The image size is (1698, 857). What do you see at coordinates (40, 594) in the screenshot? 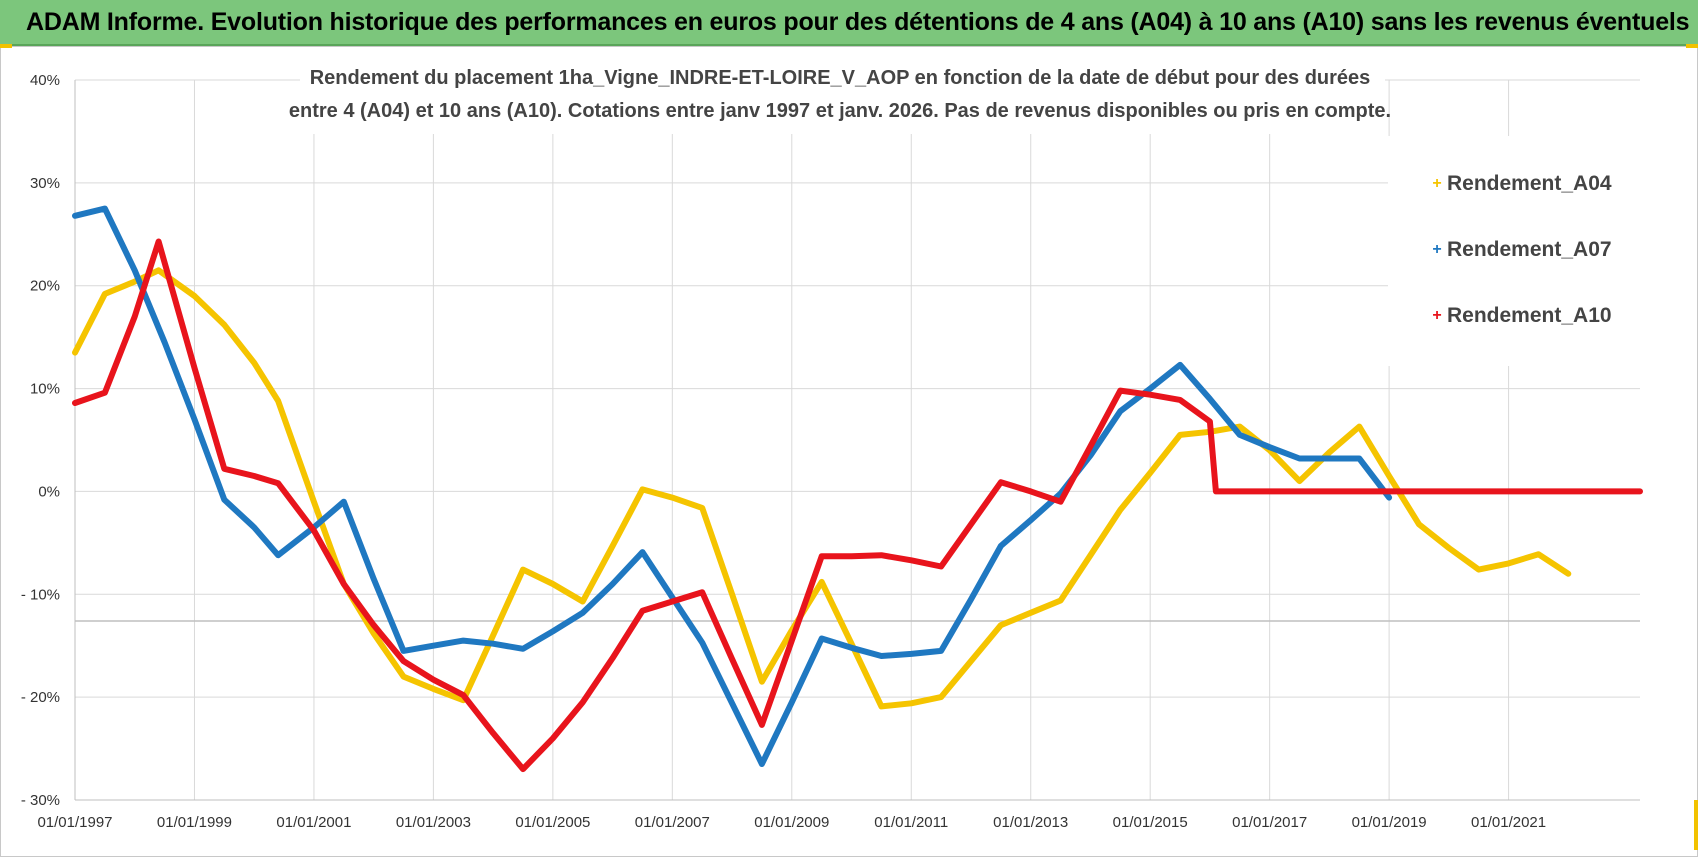
I see `y-tick-label: - 10%` at bounding box center [40, 594].